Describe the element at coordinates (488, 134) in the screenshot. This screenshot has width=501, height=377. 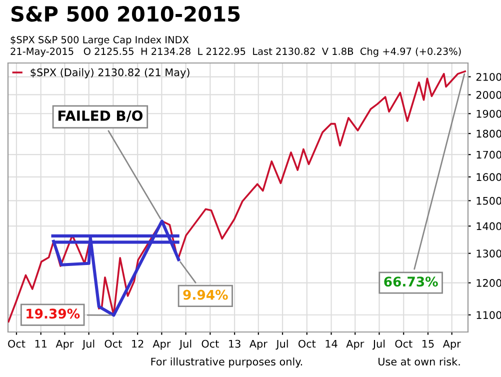
I see `y-tick-label: 1800` at that location.